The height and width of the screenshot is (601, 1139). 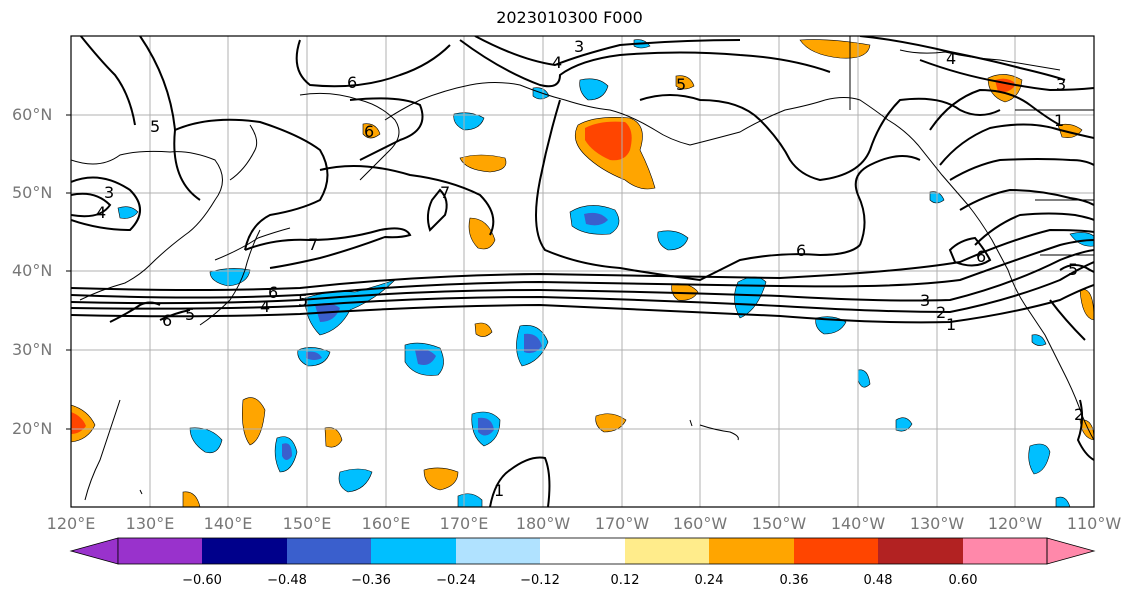 I want to click on colorbar-tick-label: 0.60, so click(x=963, y=580).